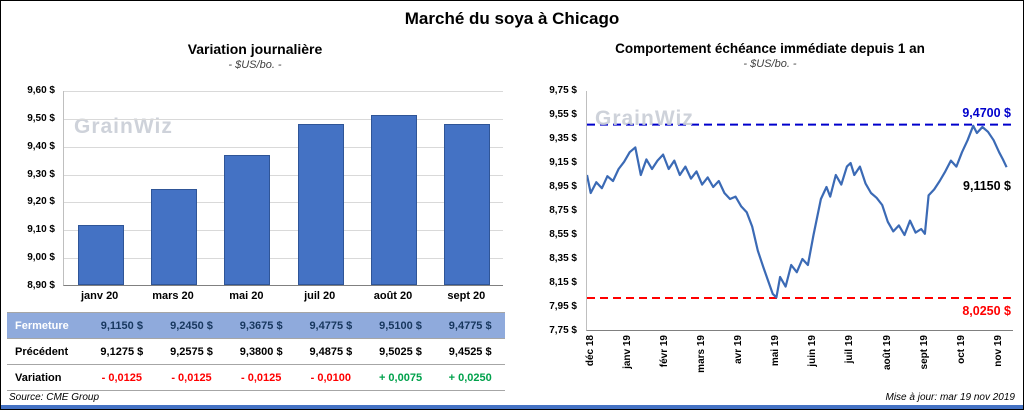  Describe the element at coordinates (331, 351) in the screenshot. I see `table-cell: 9,4875 $` at that location.